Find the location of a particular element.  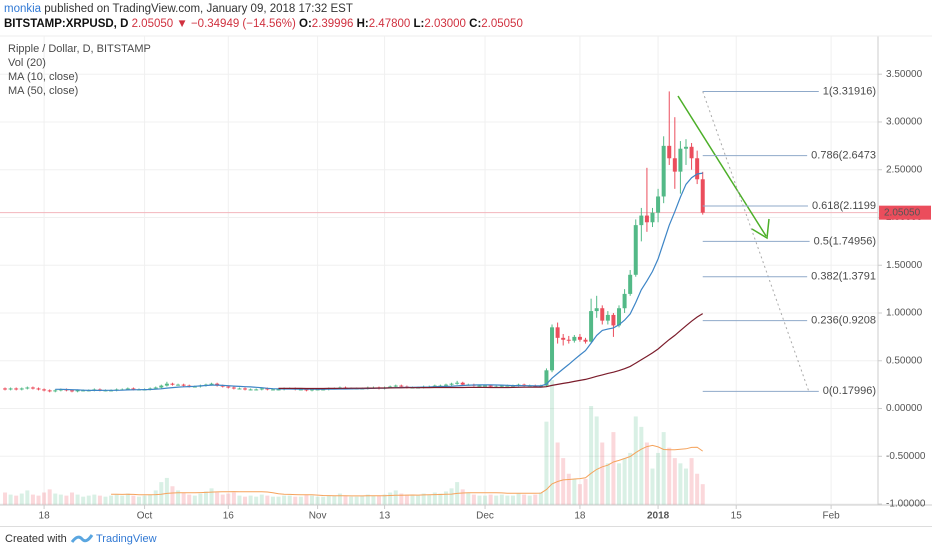

o-value: 2.39996 is located at coordinates (332, 24).